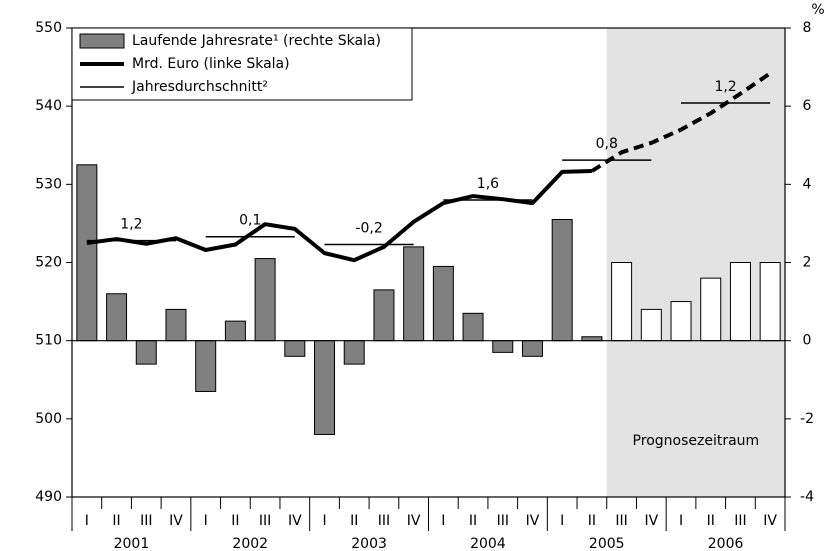 Image resolution: width=836 pixels, height=551 pixels. I want to click on y-tick-label: 530, so click(48, 184).